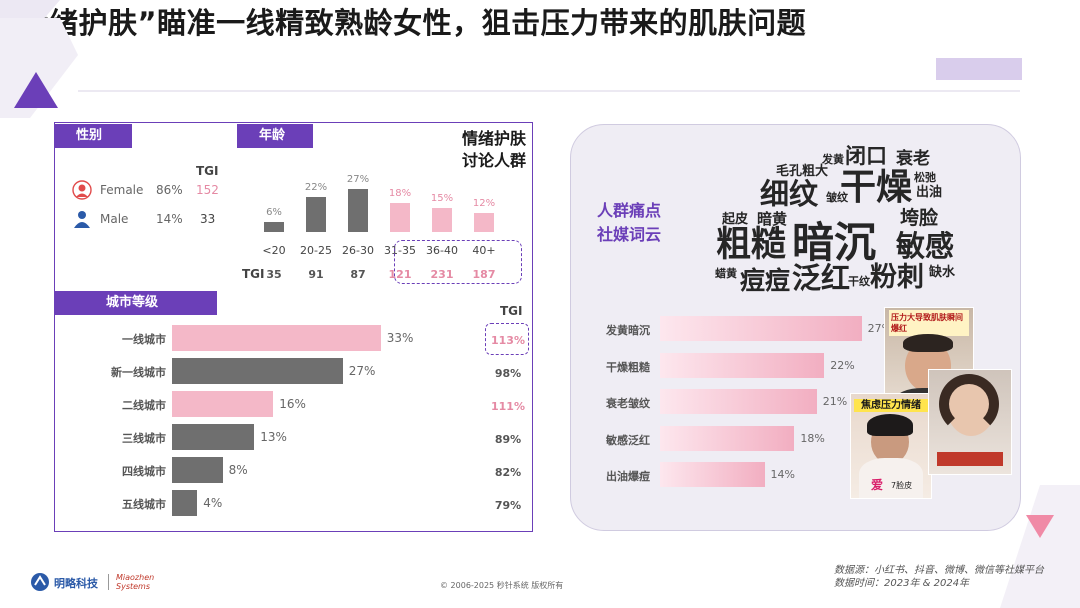  I want to click on word-kualian: 垮脸, so click(919, 218).